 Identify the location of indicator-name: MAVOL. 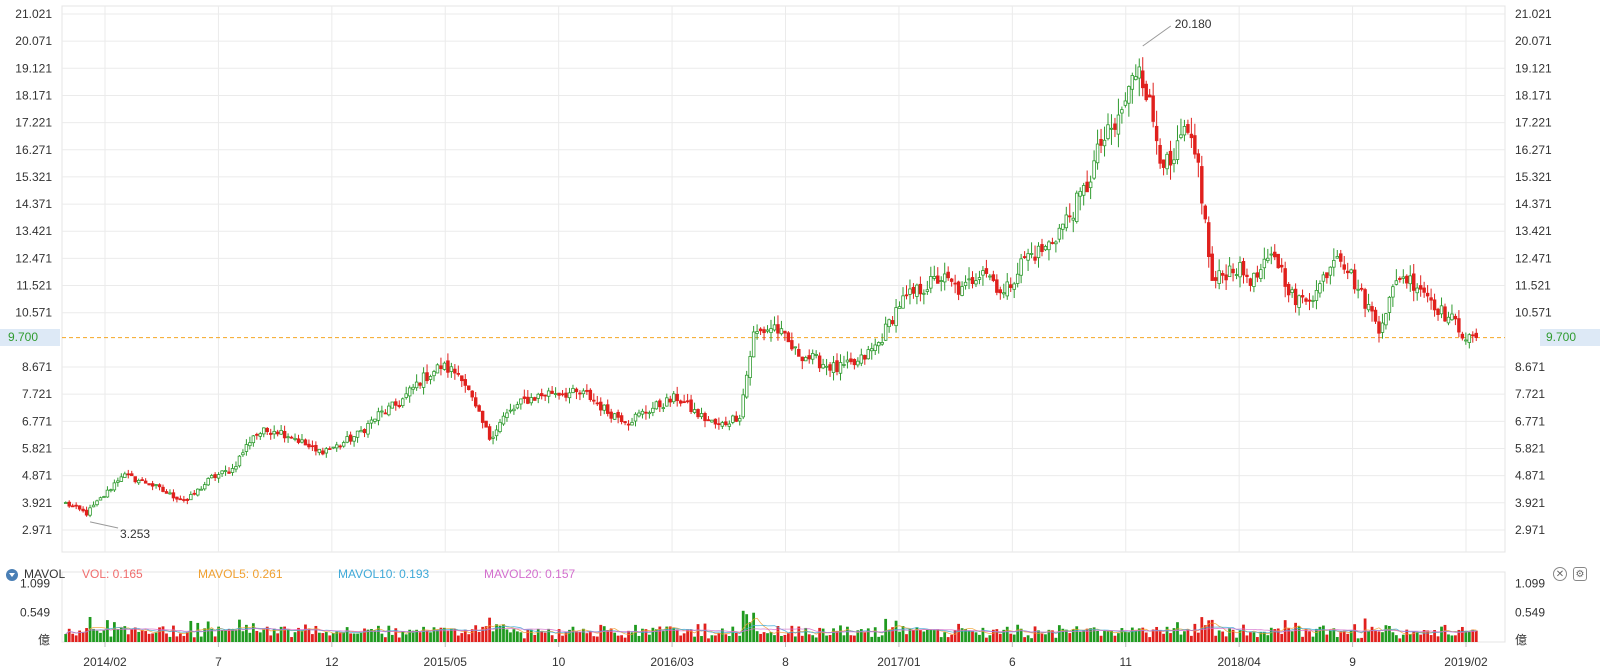
(45, 574).